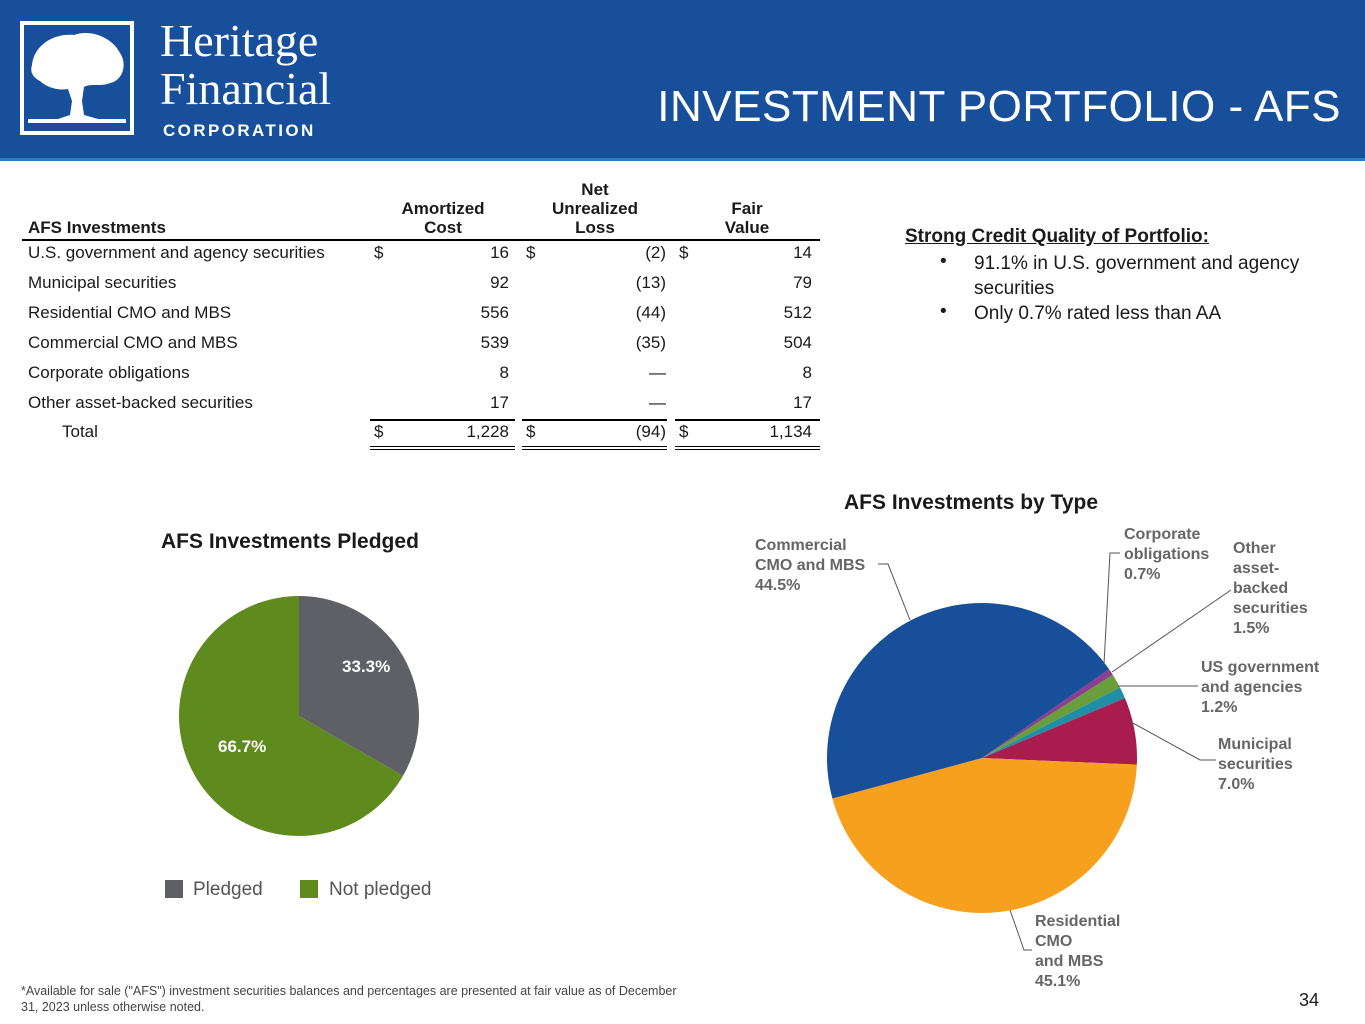  What do you see at coordinates (650, 282) in the screenshot?
I see `table-row-loss: (13)` at bounding box center [650, 282].